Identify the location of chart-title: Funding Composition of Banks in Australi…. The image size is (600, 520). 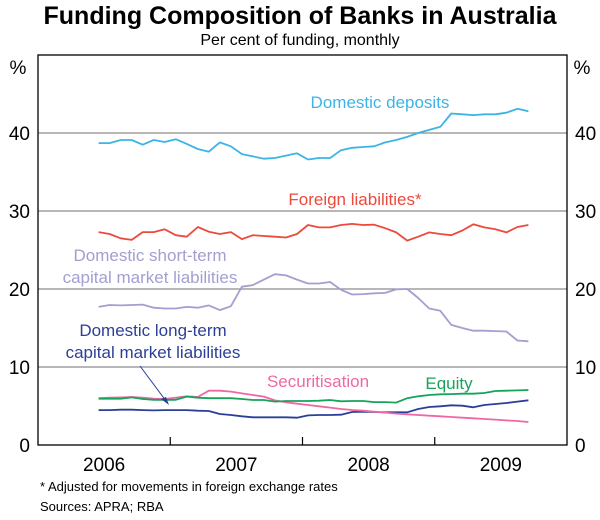
(300, 16).